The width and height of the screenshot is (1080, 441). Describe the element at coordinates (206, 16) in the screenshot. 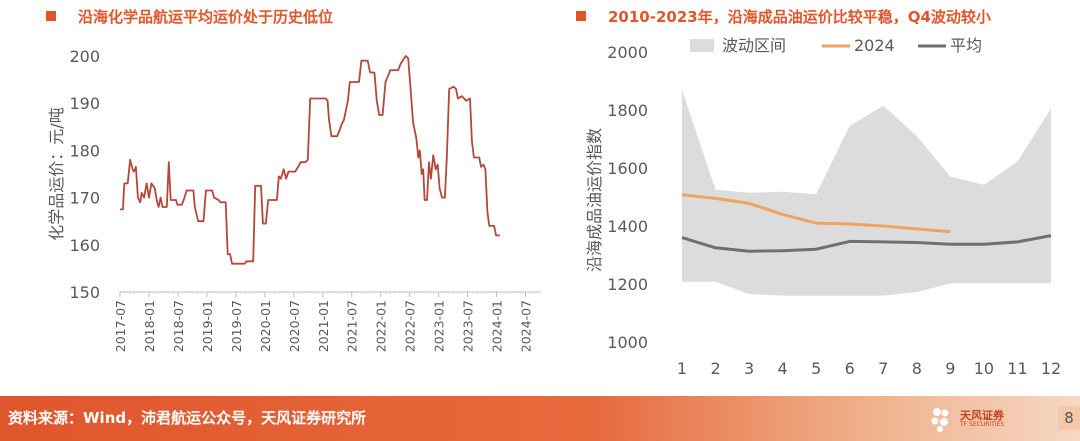

I see `left-panel-title-text: 沿海化学品航运平均运价处于历史低位` at that location.